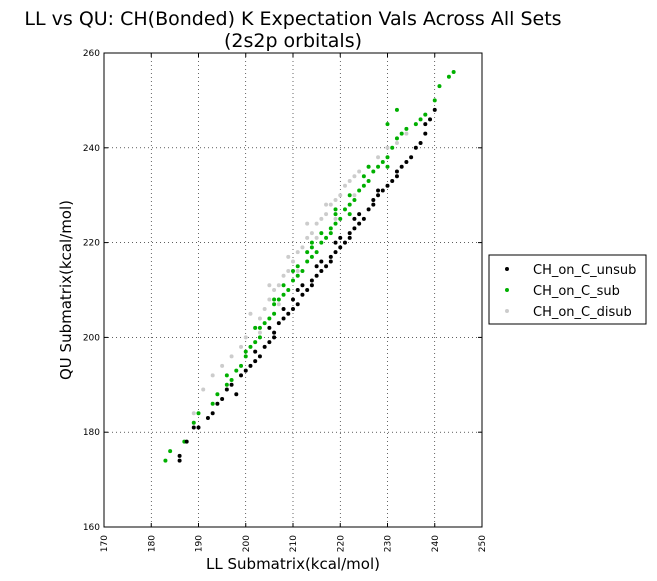 The width and height of the screenshot is (657, 581). What do you see at coordinates (91, 244) in the screenshot?
I see `y-tick-label: 220` at bounding box center [91, 244].